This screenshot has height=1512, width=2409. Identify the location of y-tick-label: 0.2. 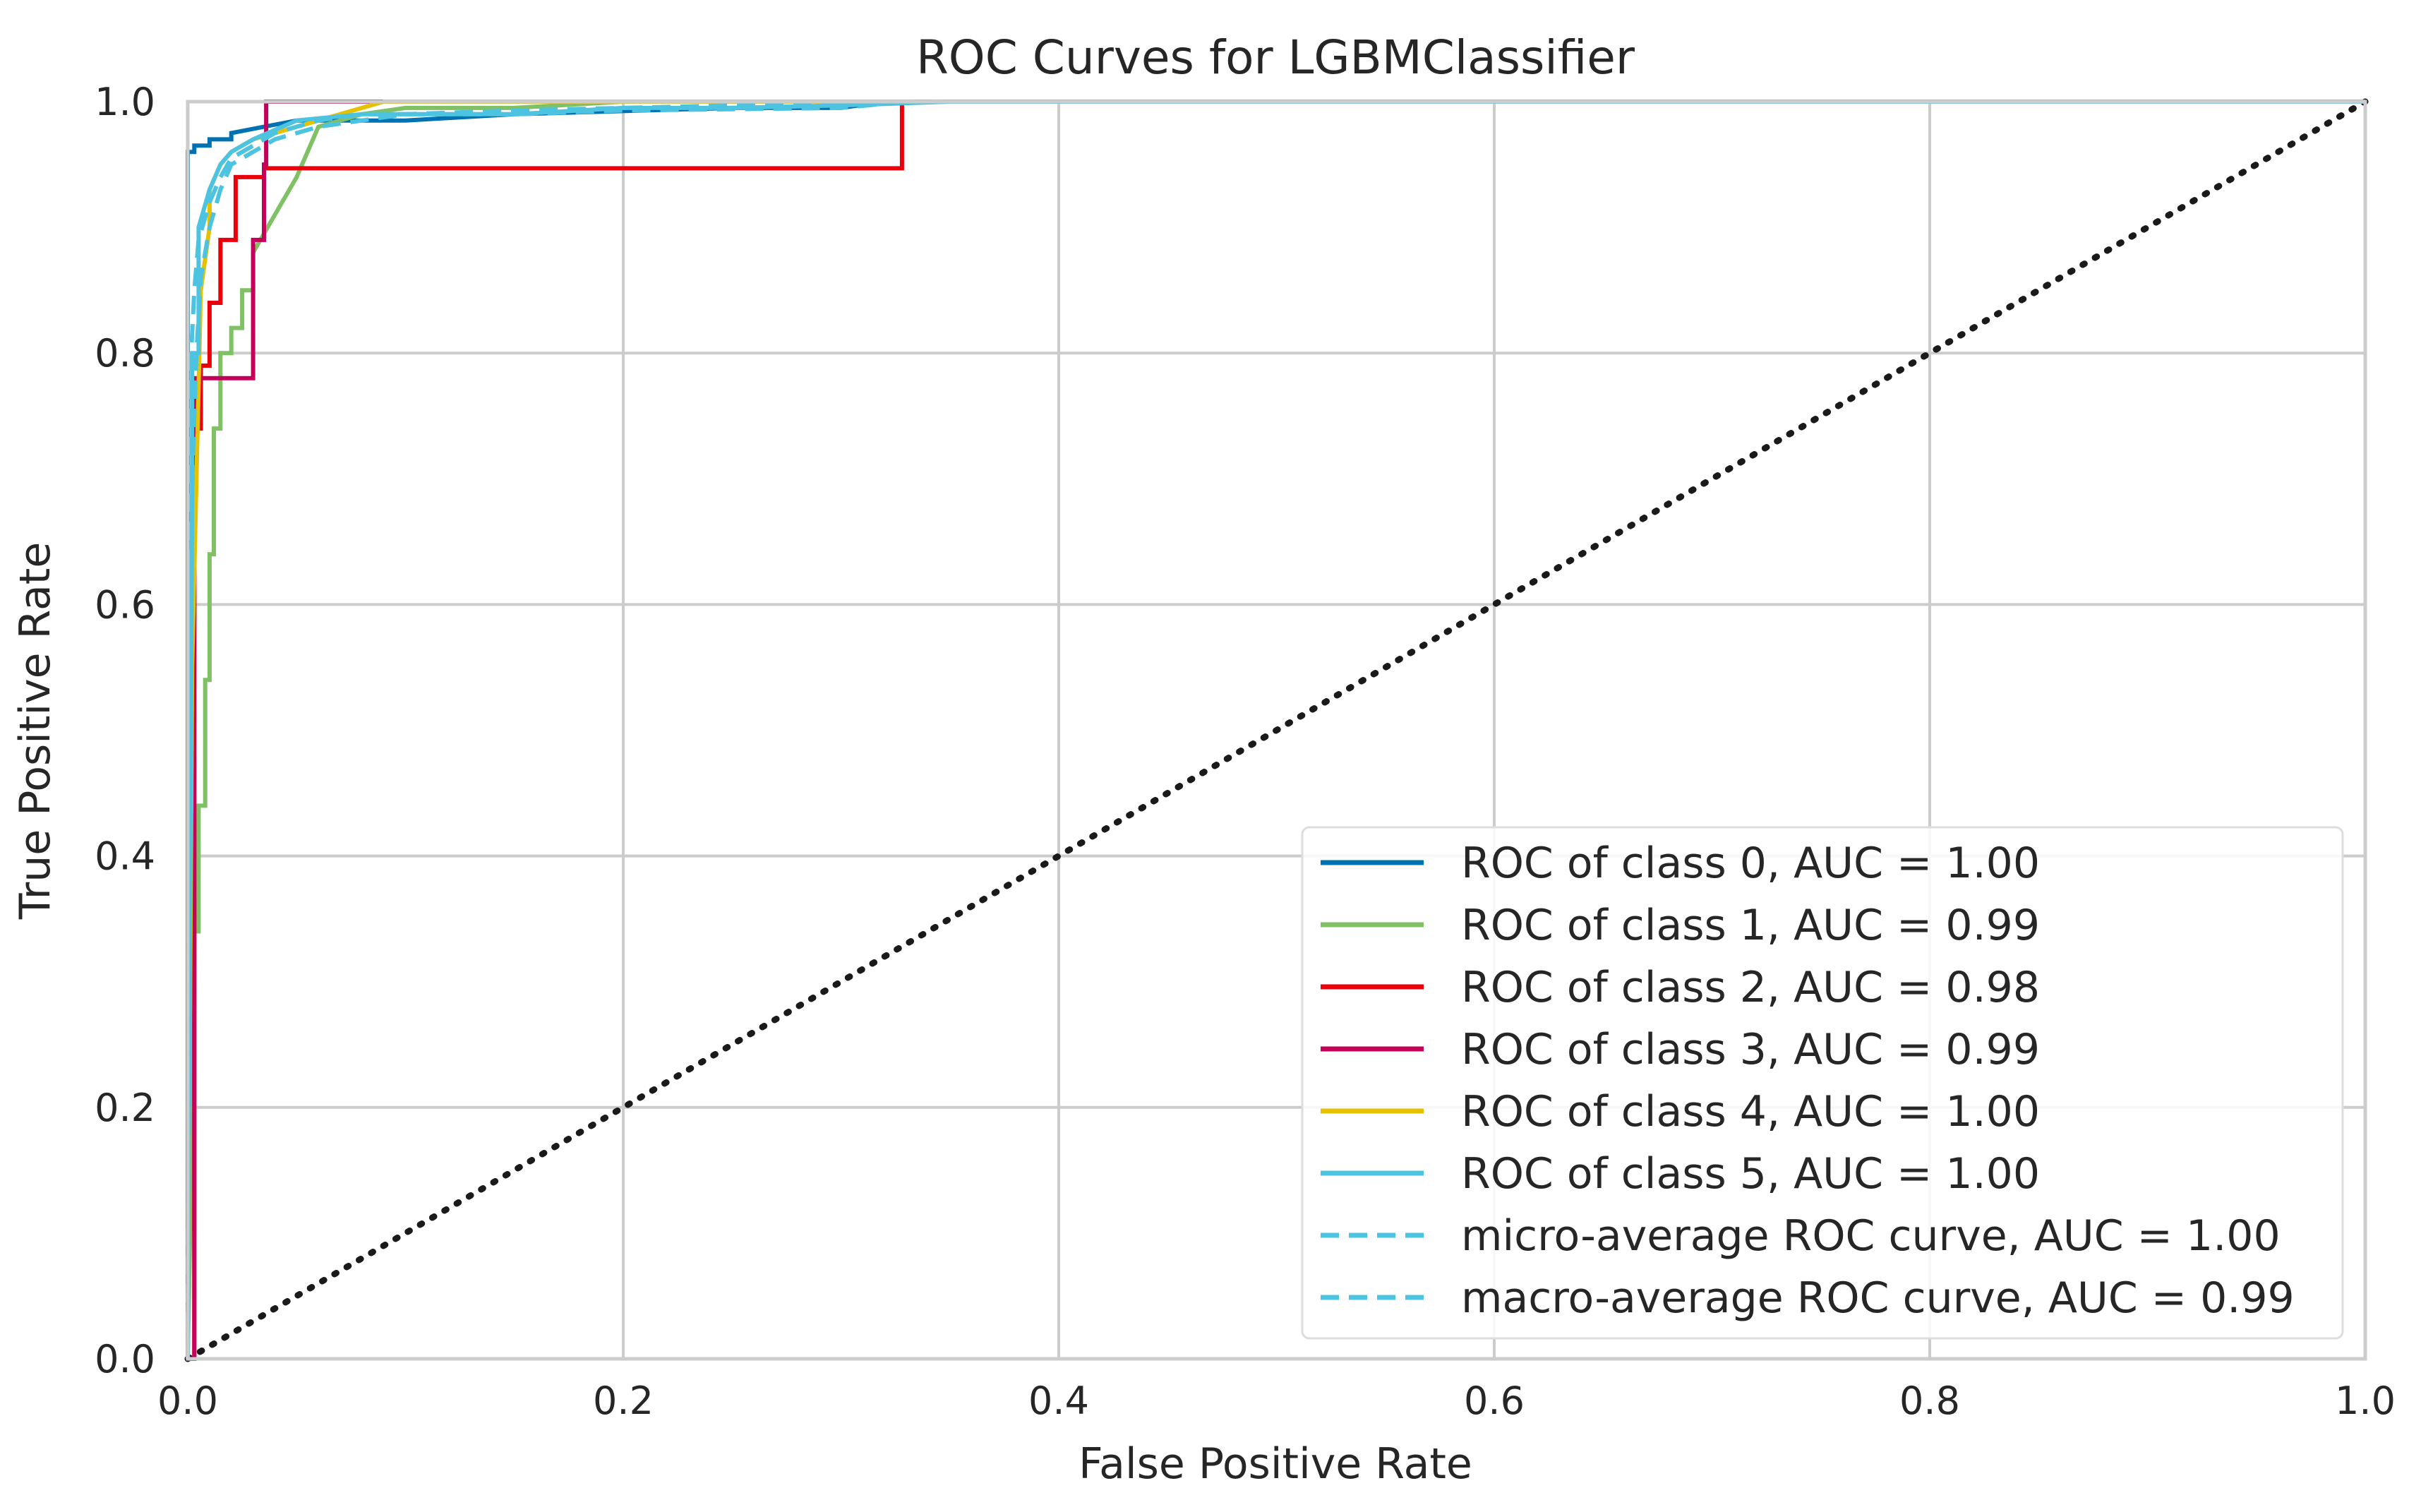
(125, 1108).